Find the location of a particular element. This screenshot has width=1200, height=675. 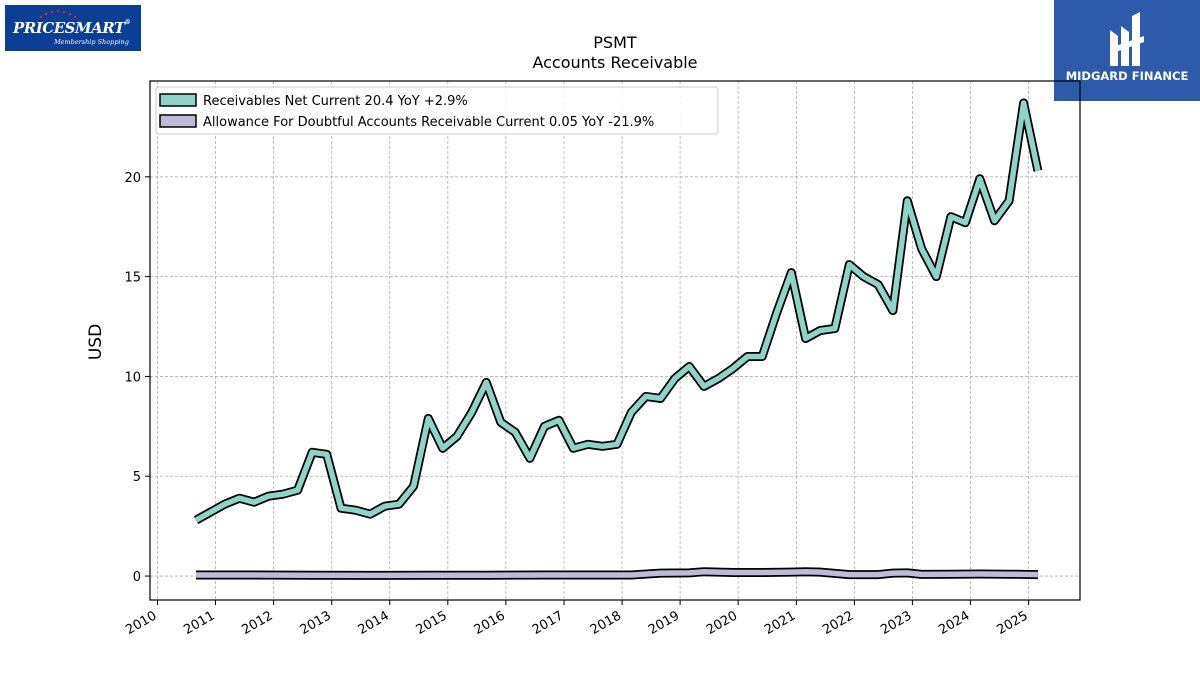

legend-swatch-receivables is located at coordinates (178, 100).